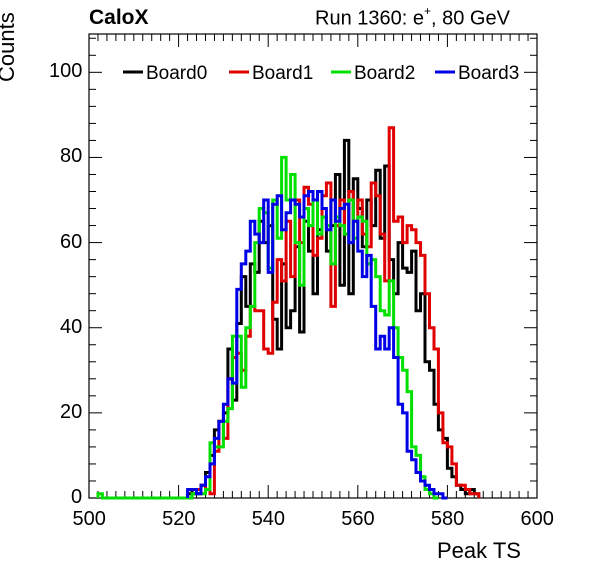 This screenshot has width=596, height=572. I want to click on x-tick-label: 540, so click(268, 519).